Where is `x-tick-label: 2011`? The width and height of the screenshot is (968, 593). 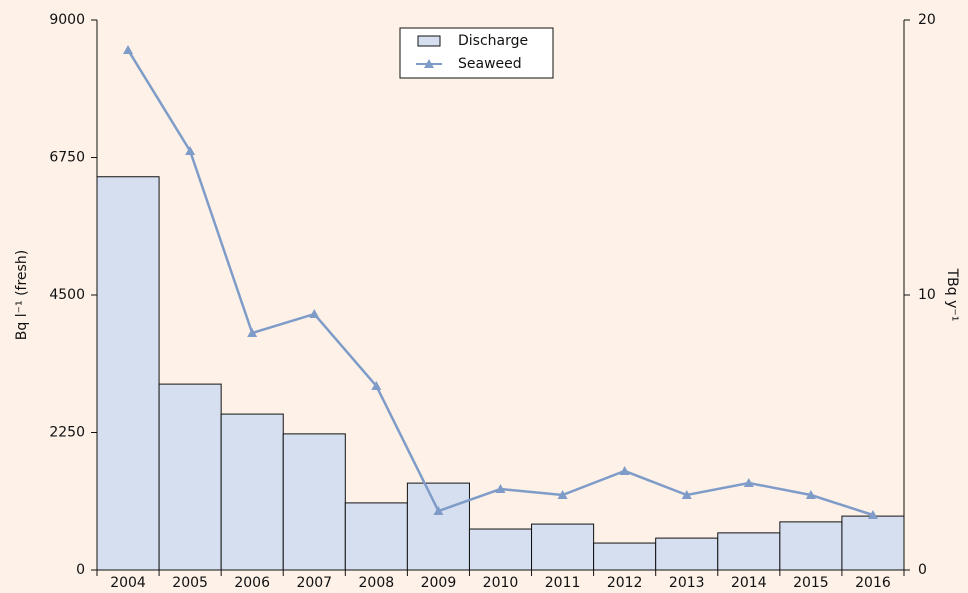
x-tick-label: 2011 is located at coordinates (563, 583).